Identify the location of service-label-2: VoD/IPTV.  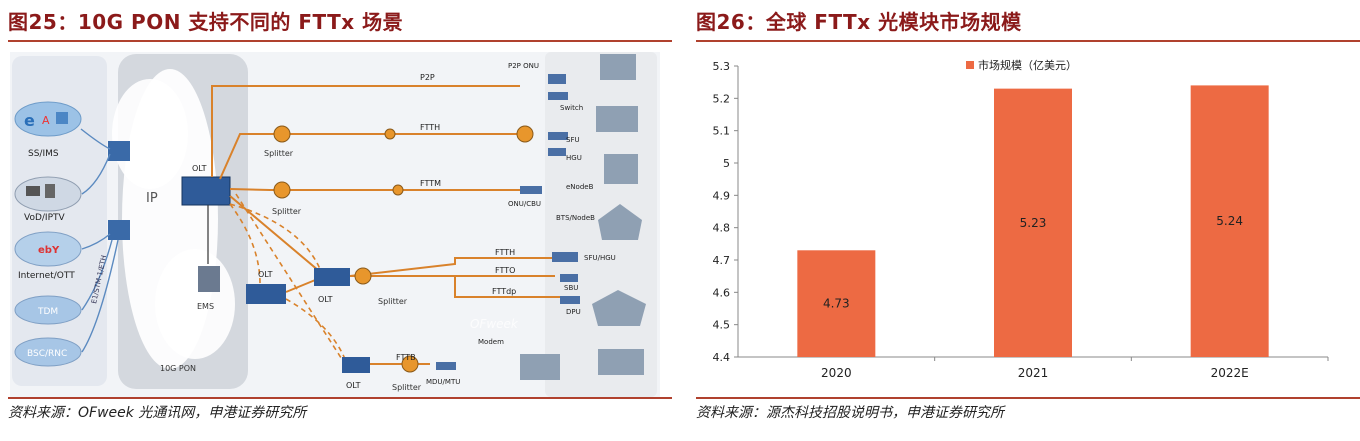
(45, 218).